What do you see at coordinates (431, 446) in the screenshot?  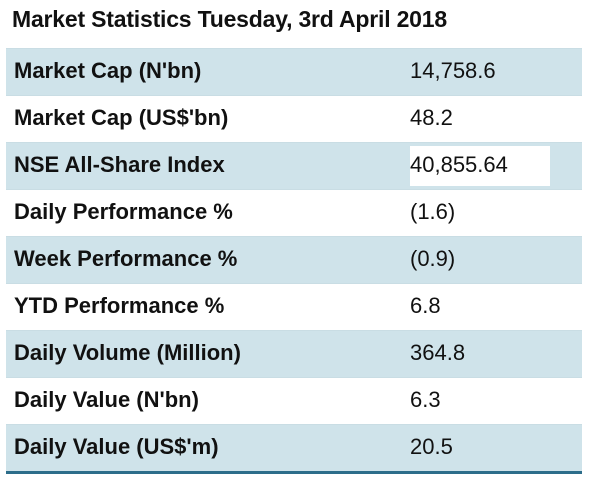 I see `row-value: 20.5` at bounding box center [431, 446].